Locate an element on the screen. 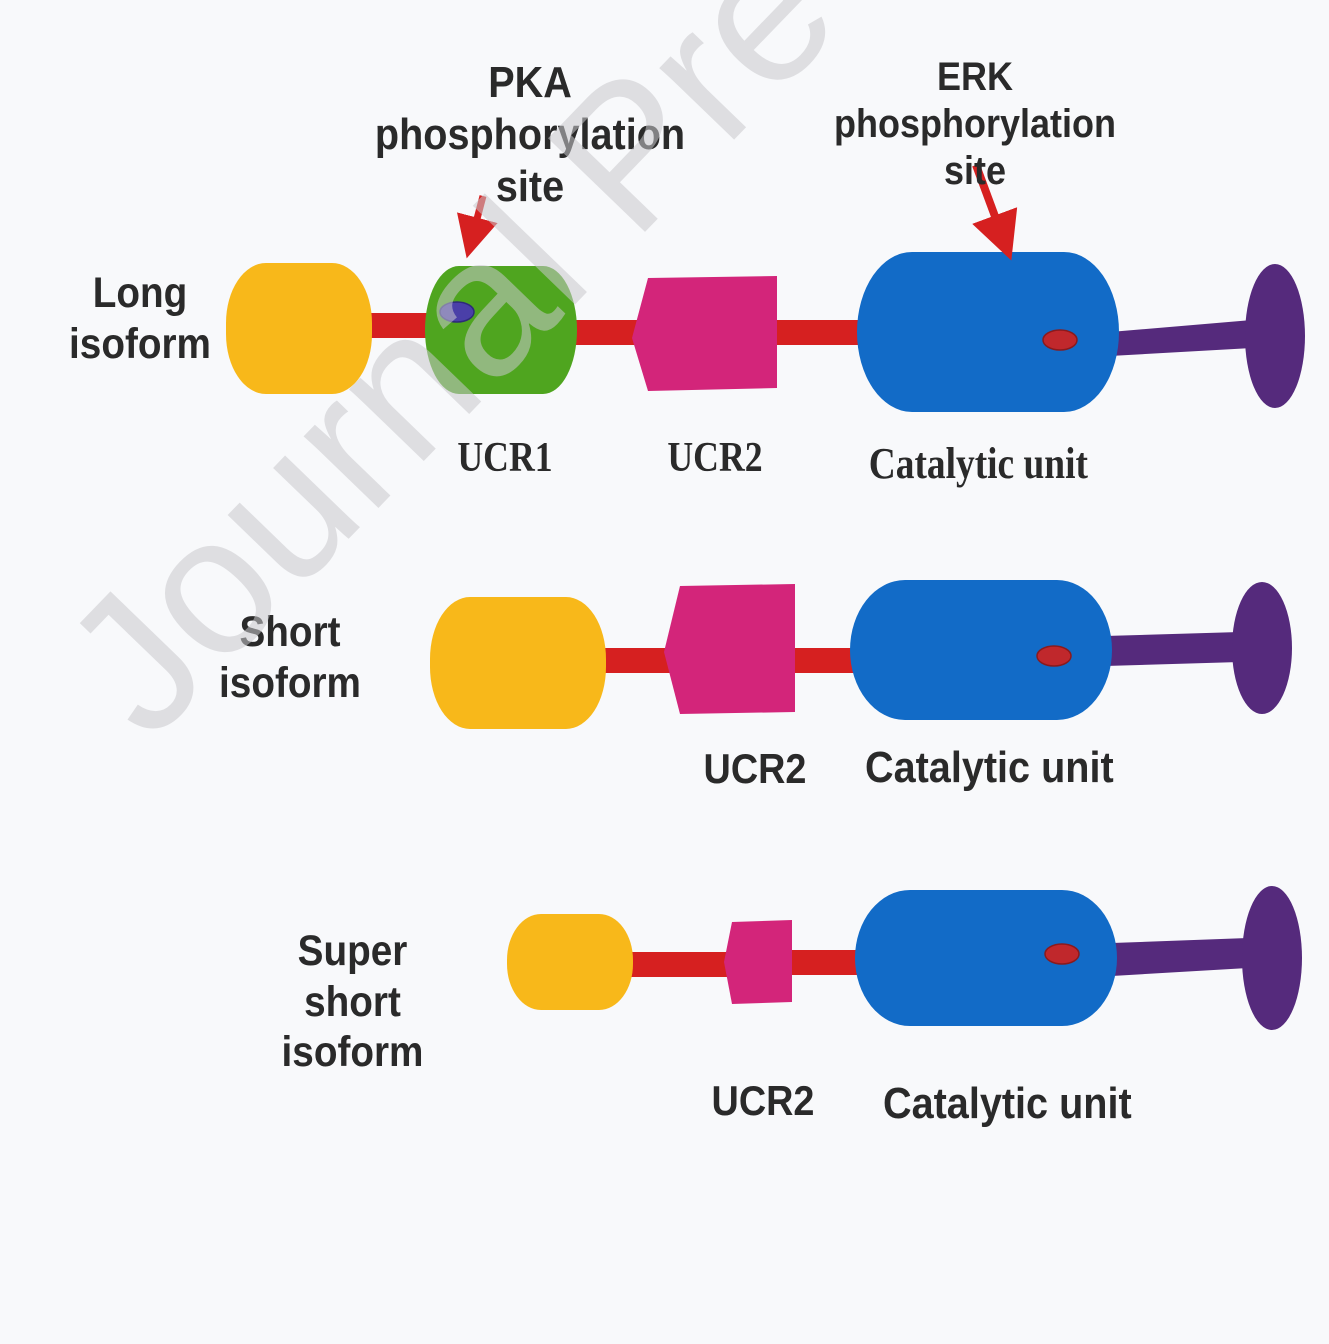  long-c-terminal-stem is located at coordinates (1181, 338).